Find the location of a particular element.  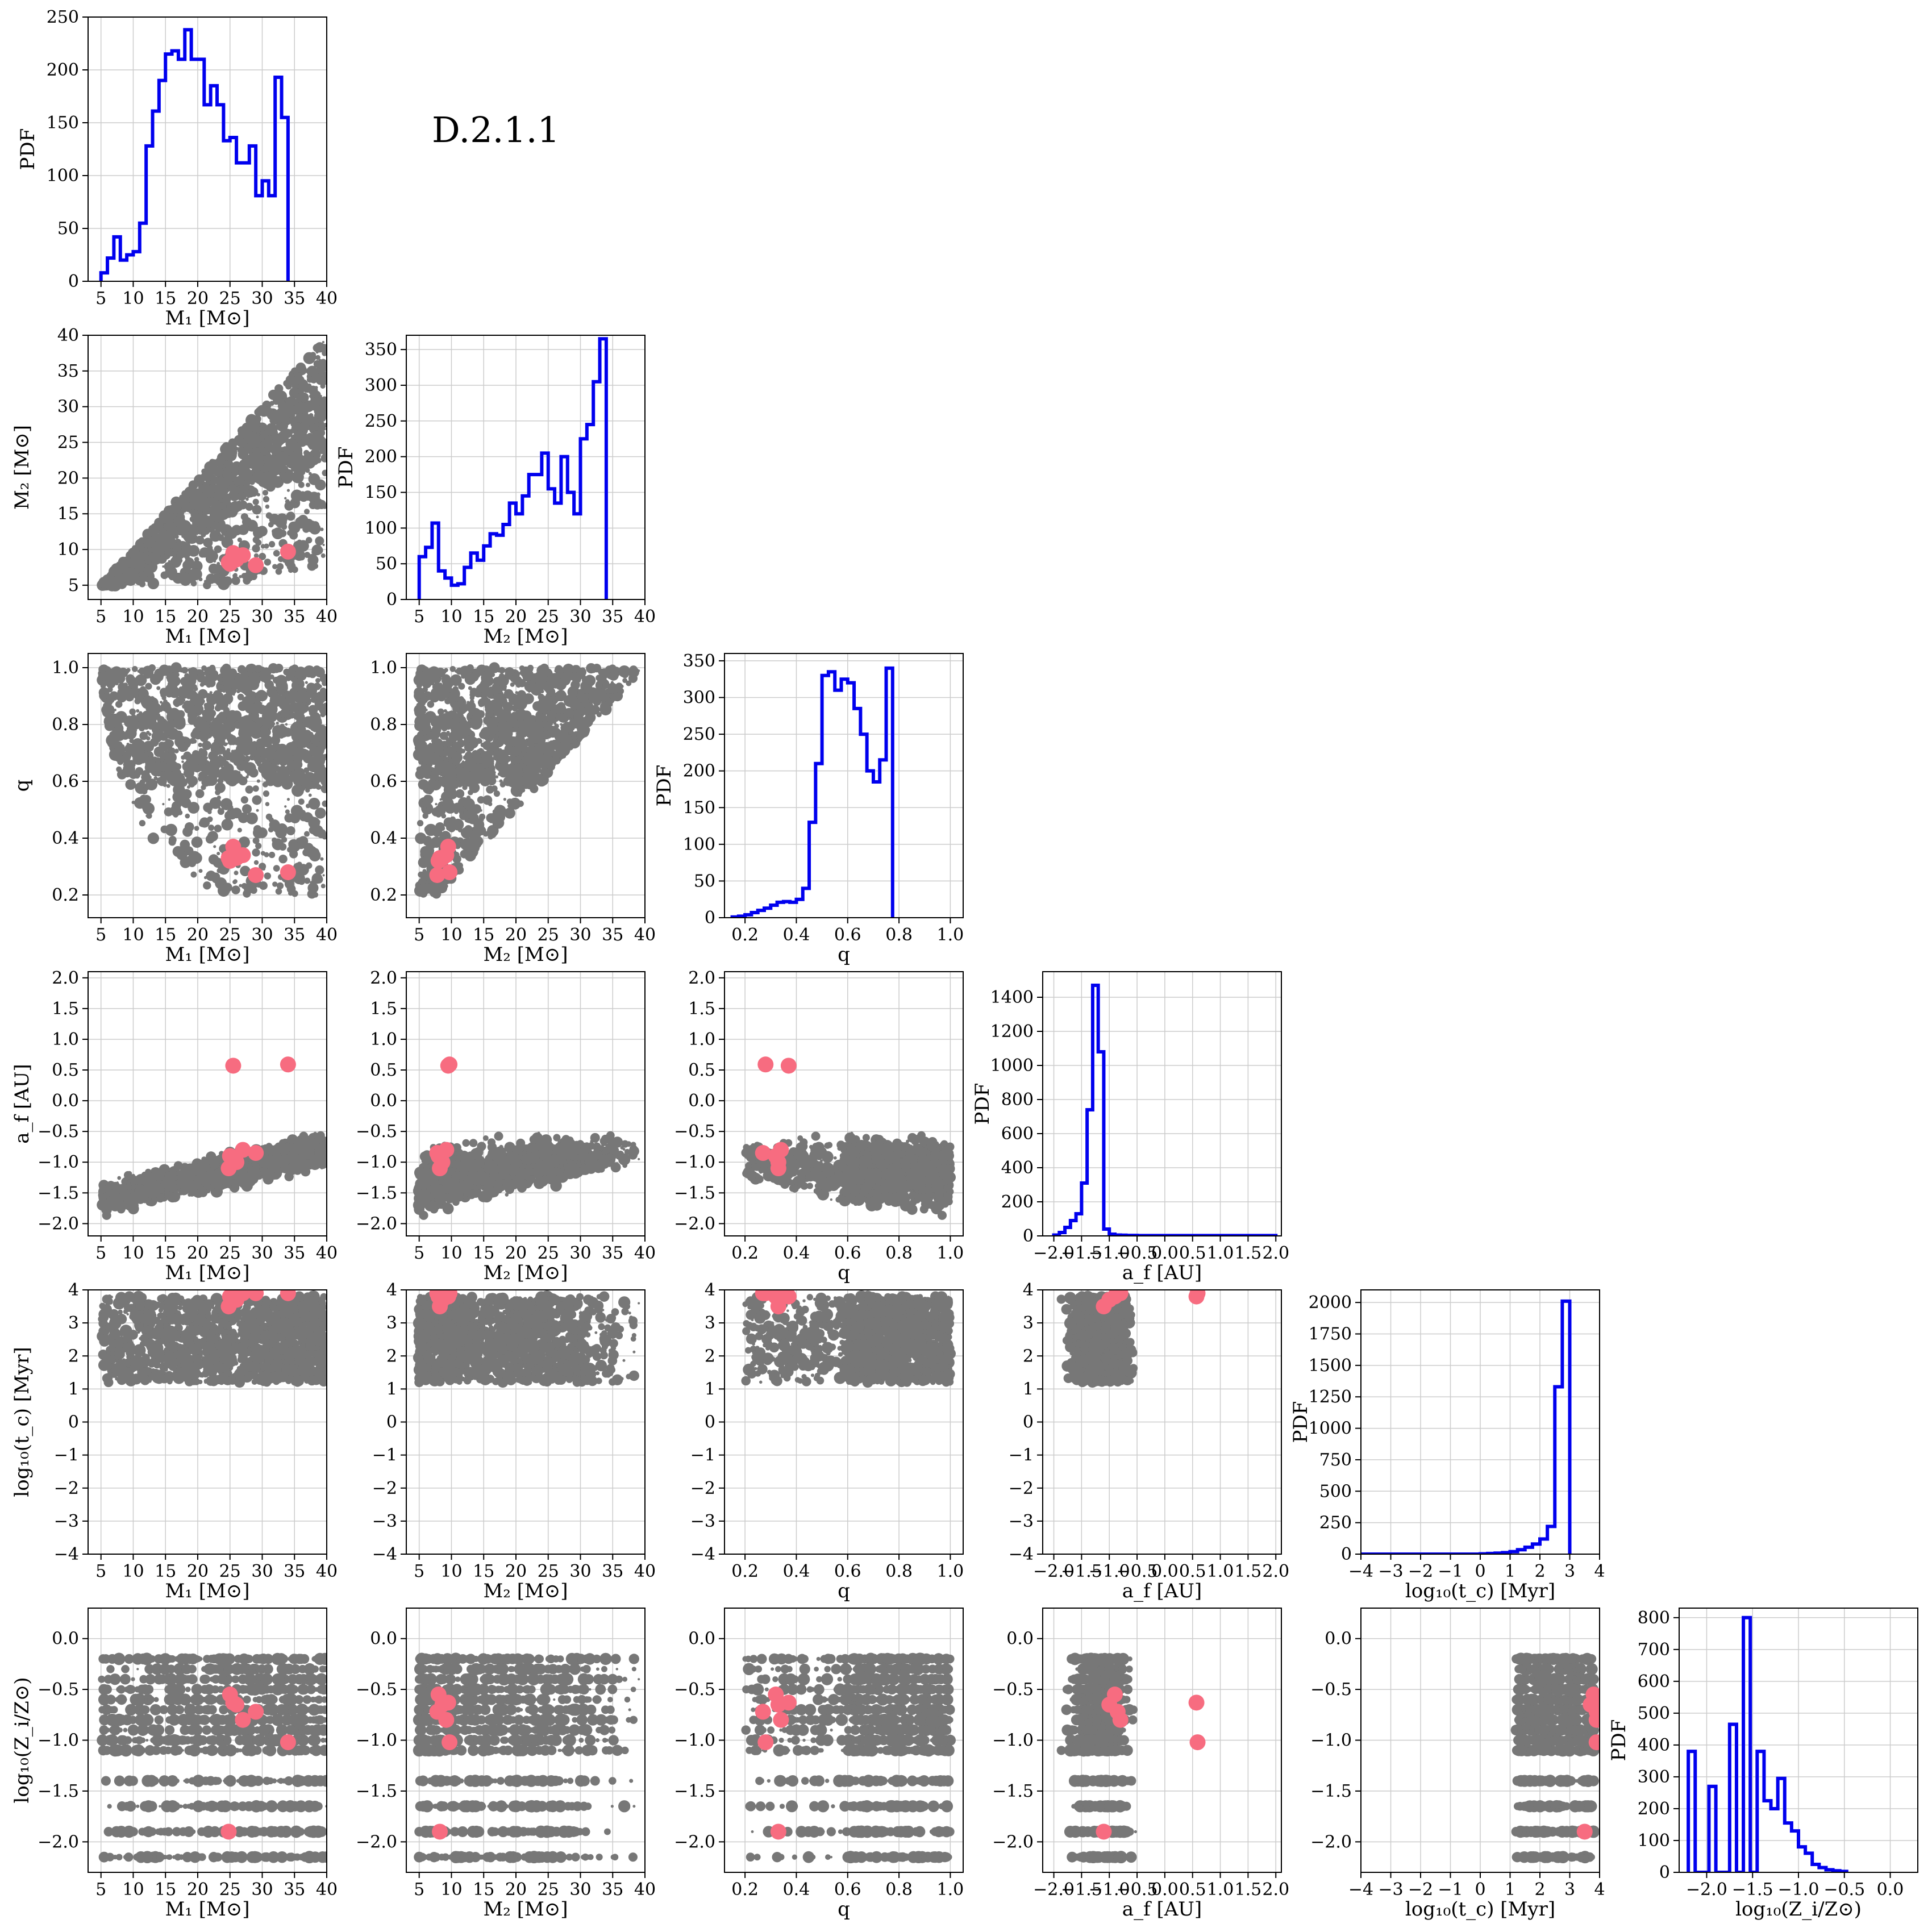

x-tick-label: 30 is located at coordinates (262, 299).